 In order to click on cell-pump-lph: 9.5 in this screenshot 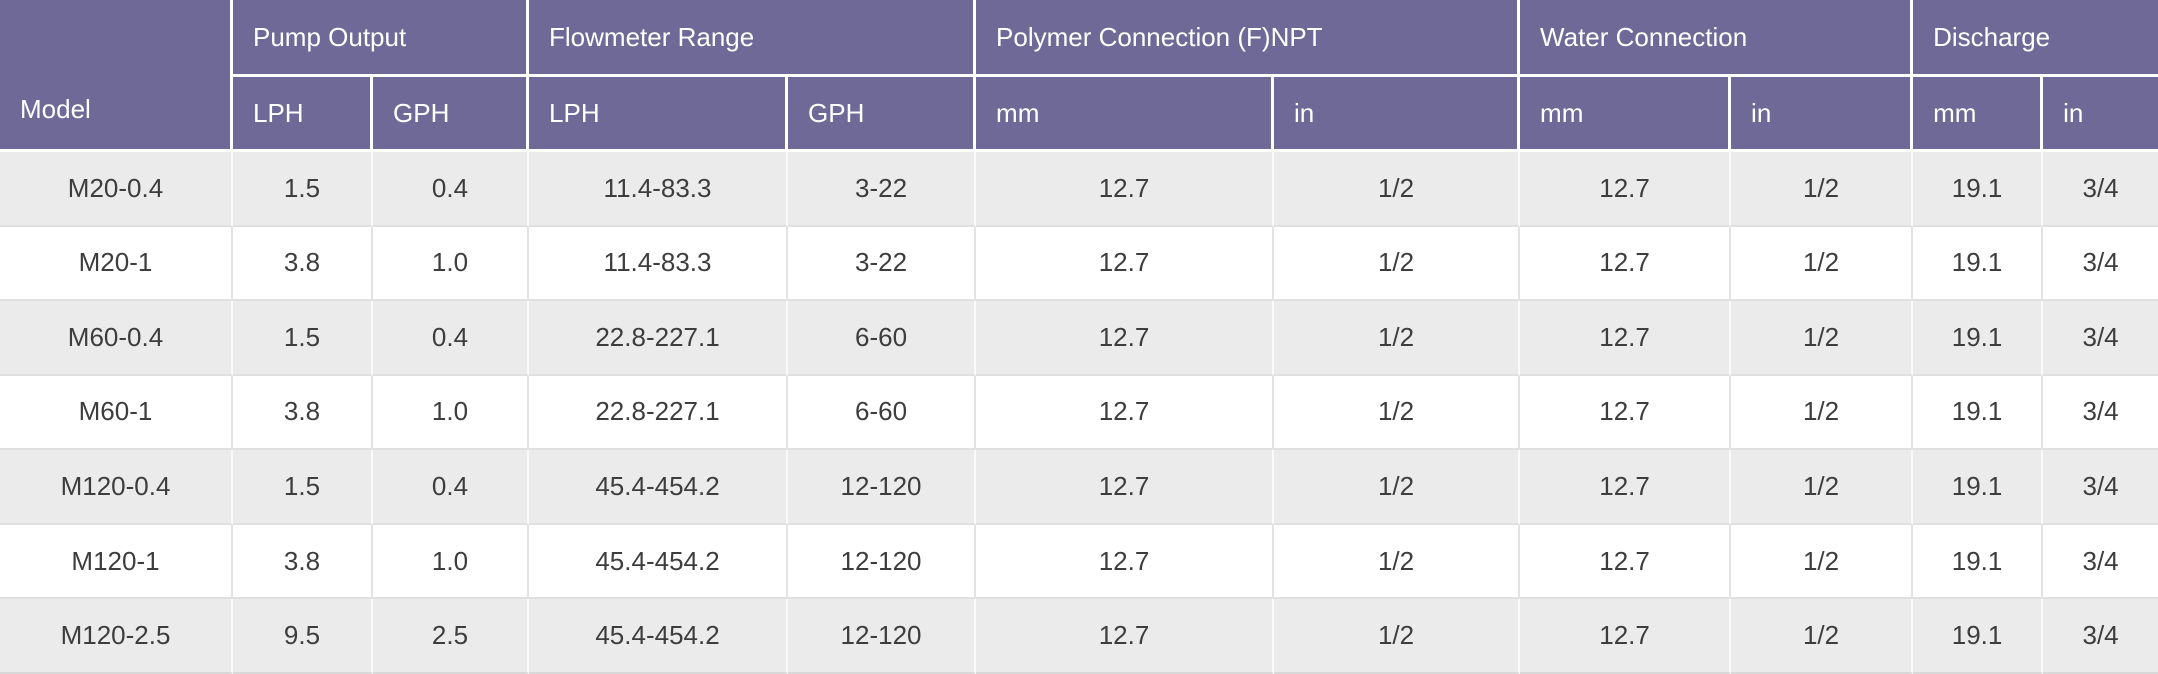, I will do `click(303, 636)`.